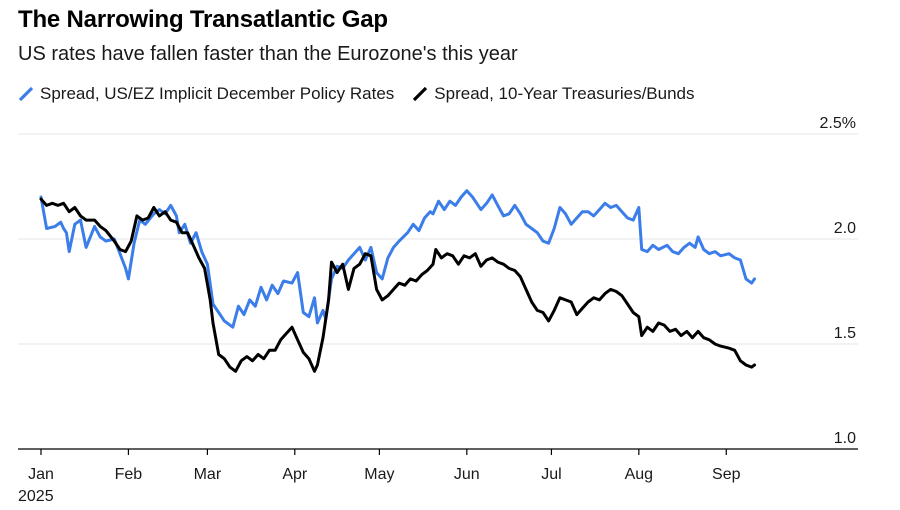 This screenshot has height=510, width=900. I want to click on x-tick-label-1: Feb, so click(129, 474).